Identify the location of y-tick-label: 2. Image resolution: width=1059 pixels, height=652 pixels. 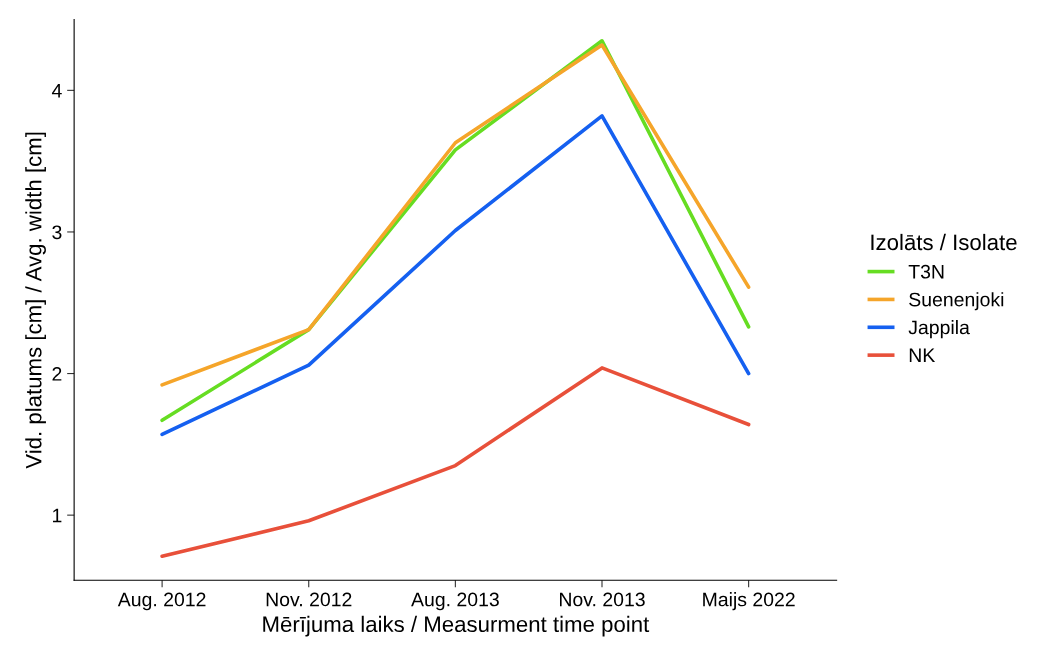
(57, 374).